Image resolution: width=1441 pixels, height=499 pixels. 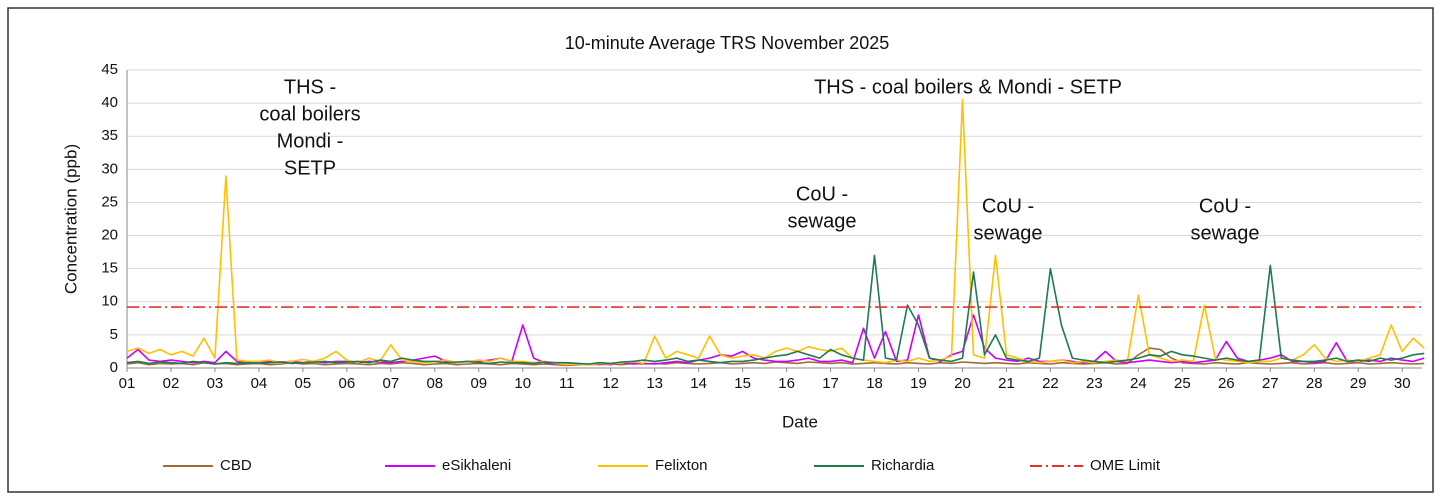 I want to click on x-tick-label: 11, so click(x=567, y=383).